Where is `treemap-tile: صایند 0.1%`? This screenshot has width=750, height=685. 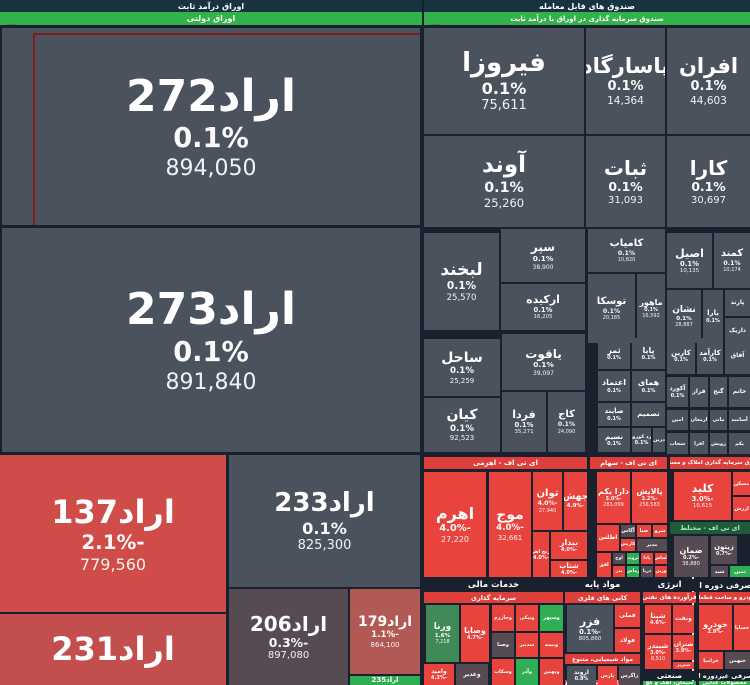 treemap-tile: صایند 0.1% is located at coordinates (614, 414).